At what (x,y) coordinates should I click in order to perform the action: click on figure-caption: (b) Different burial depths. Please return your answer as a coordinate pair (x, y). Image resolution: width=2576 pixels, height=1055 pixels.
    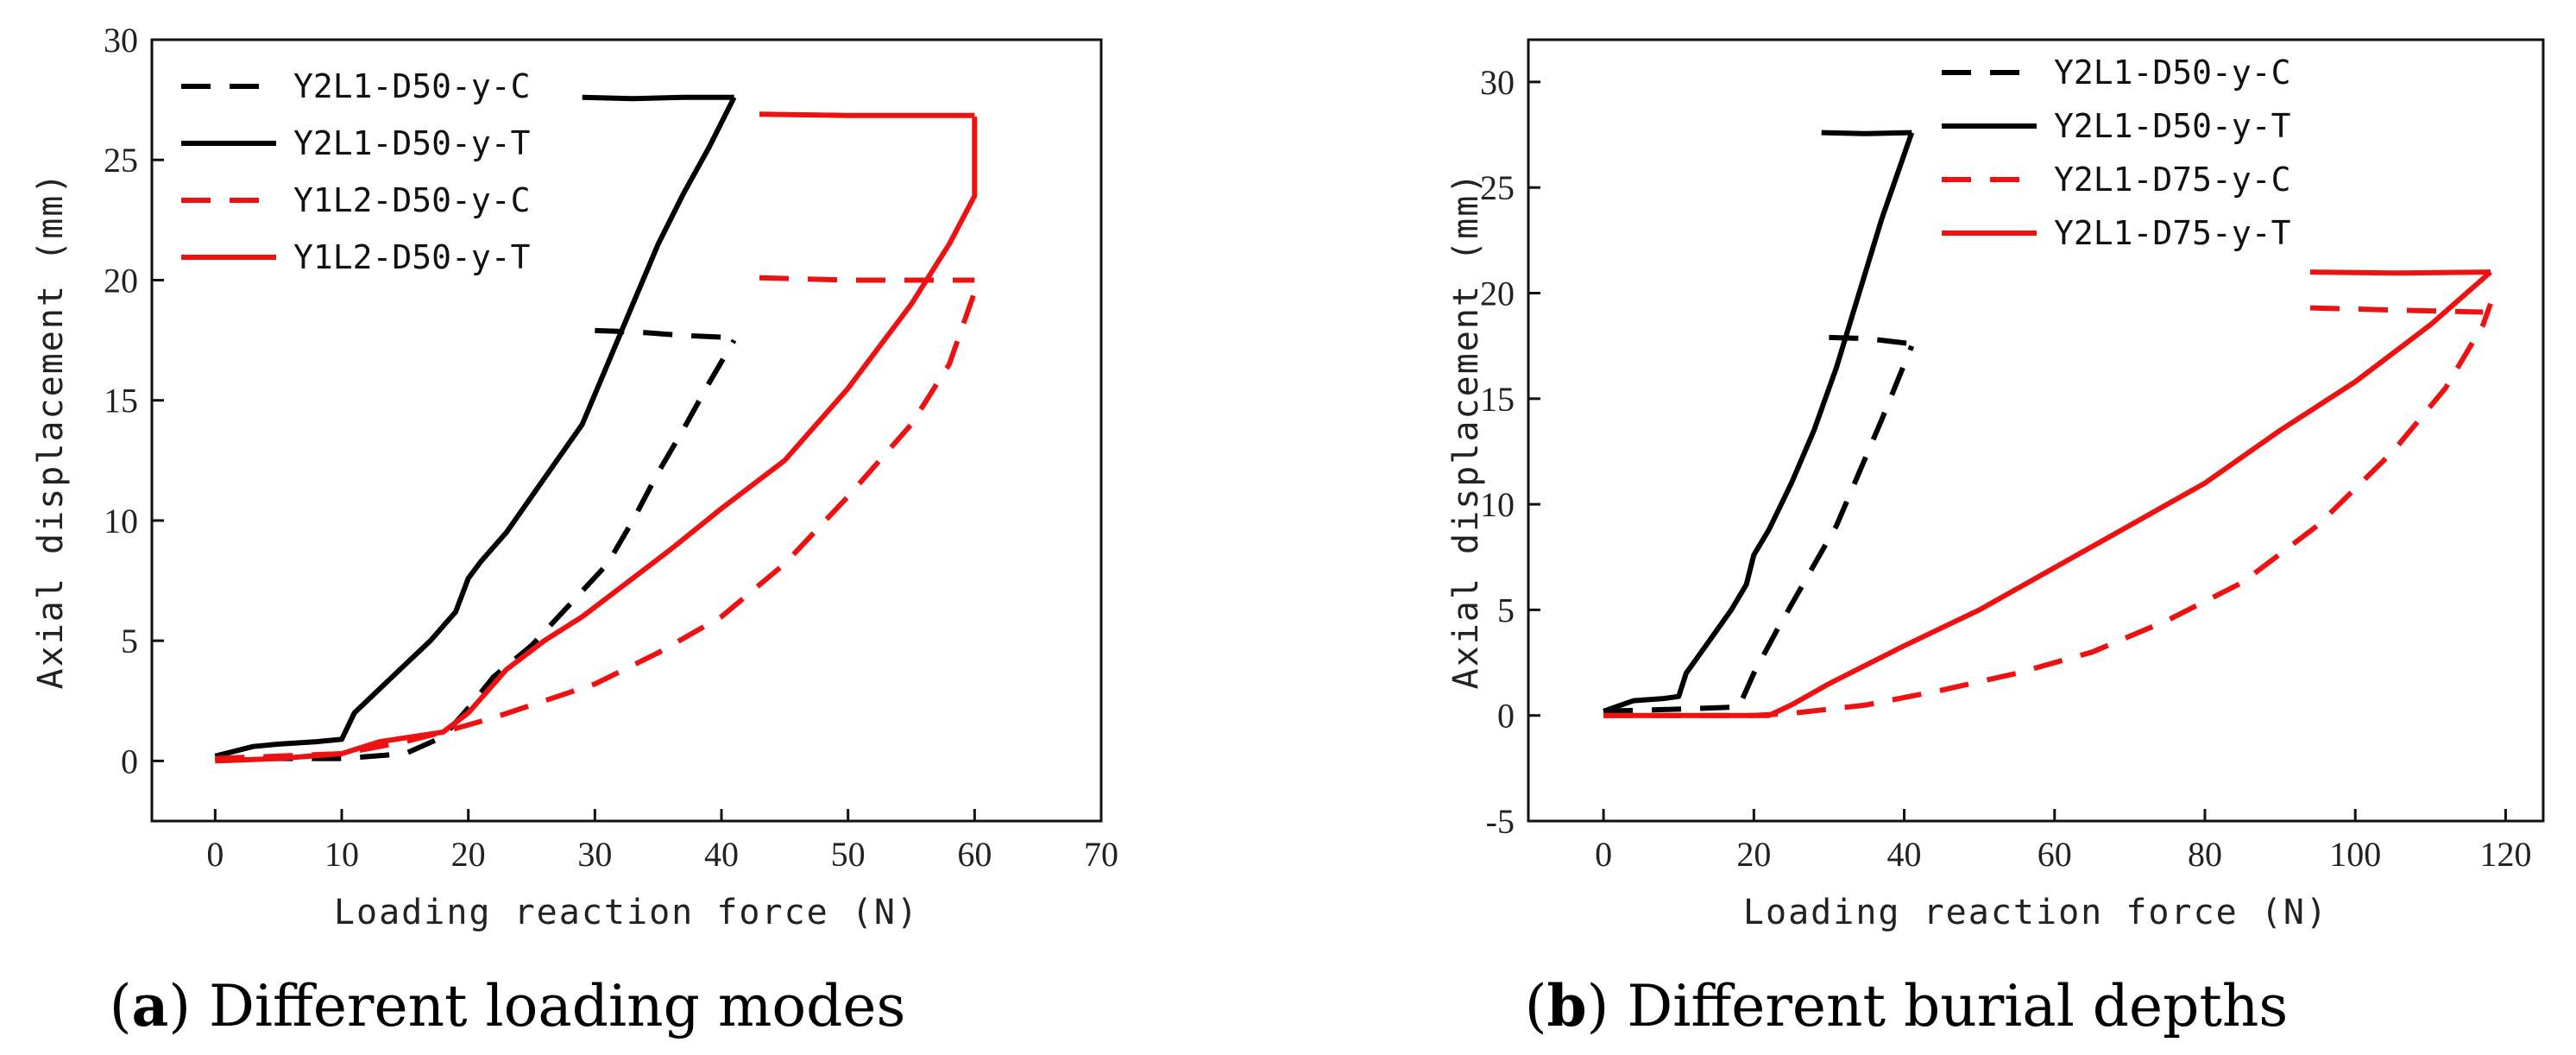
    Looking at the image, I should click on (1907, 1005).